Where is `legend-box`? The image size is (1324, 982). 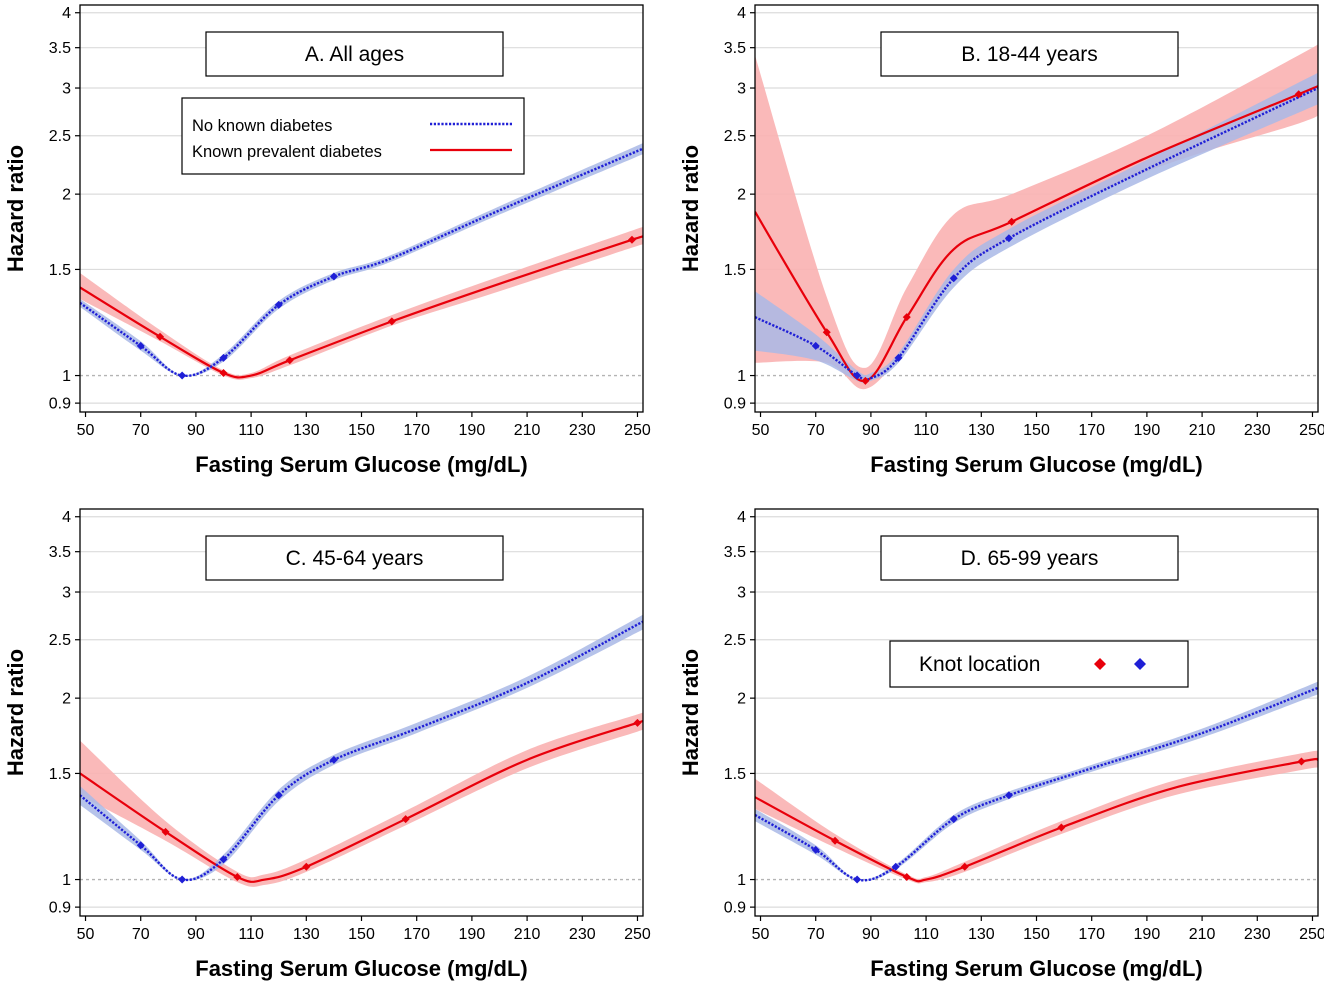
legend-box is located at coordinates (353, 136).